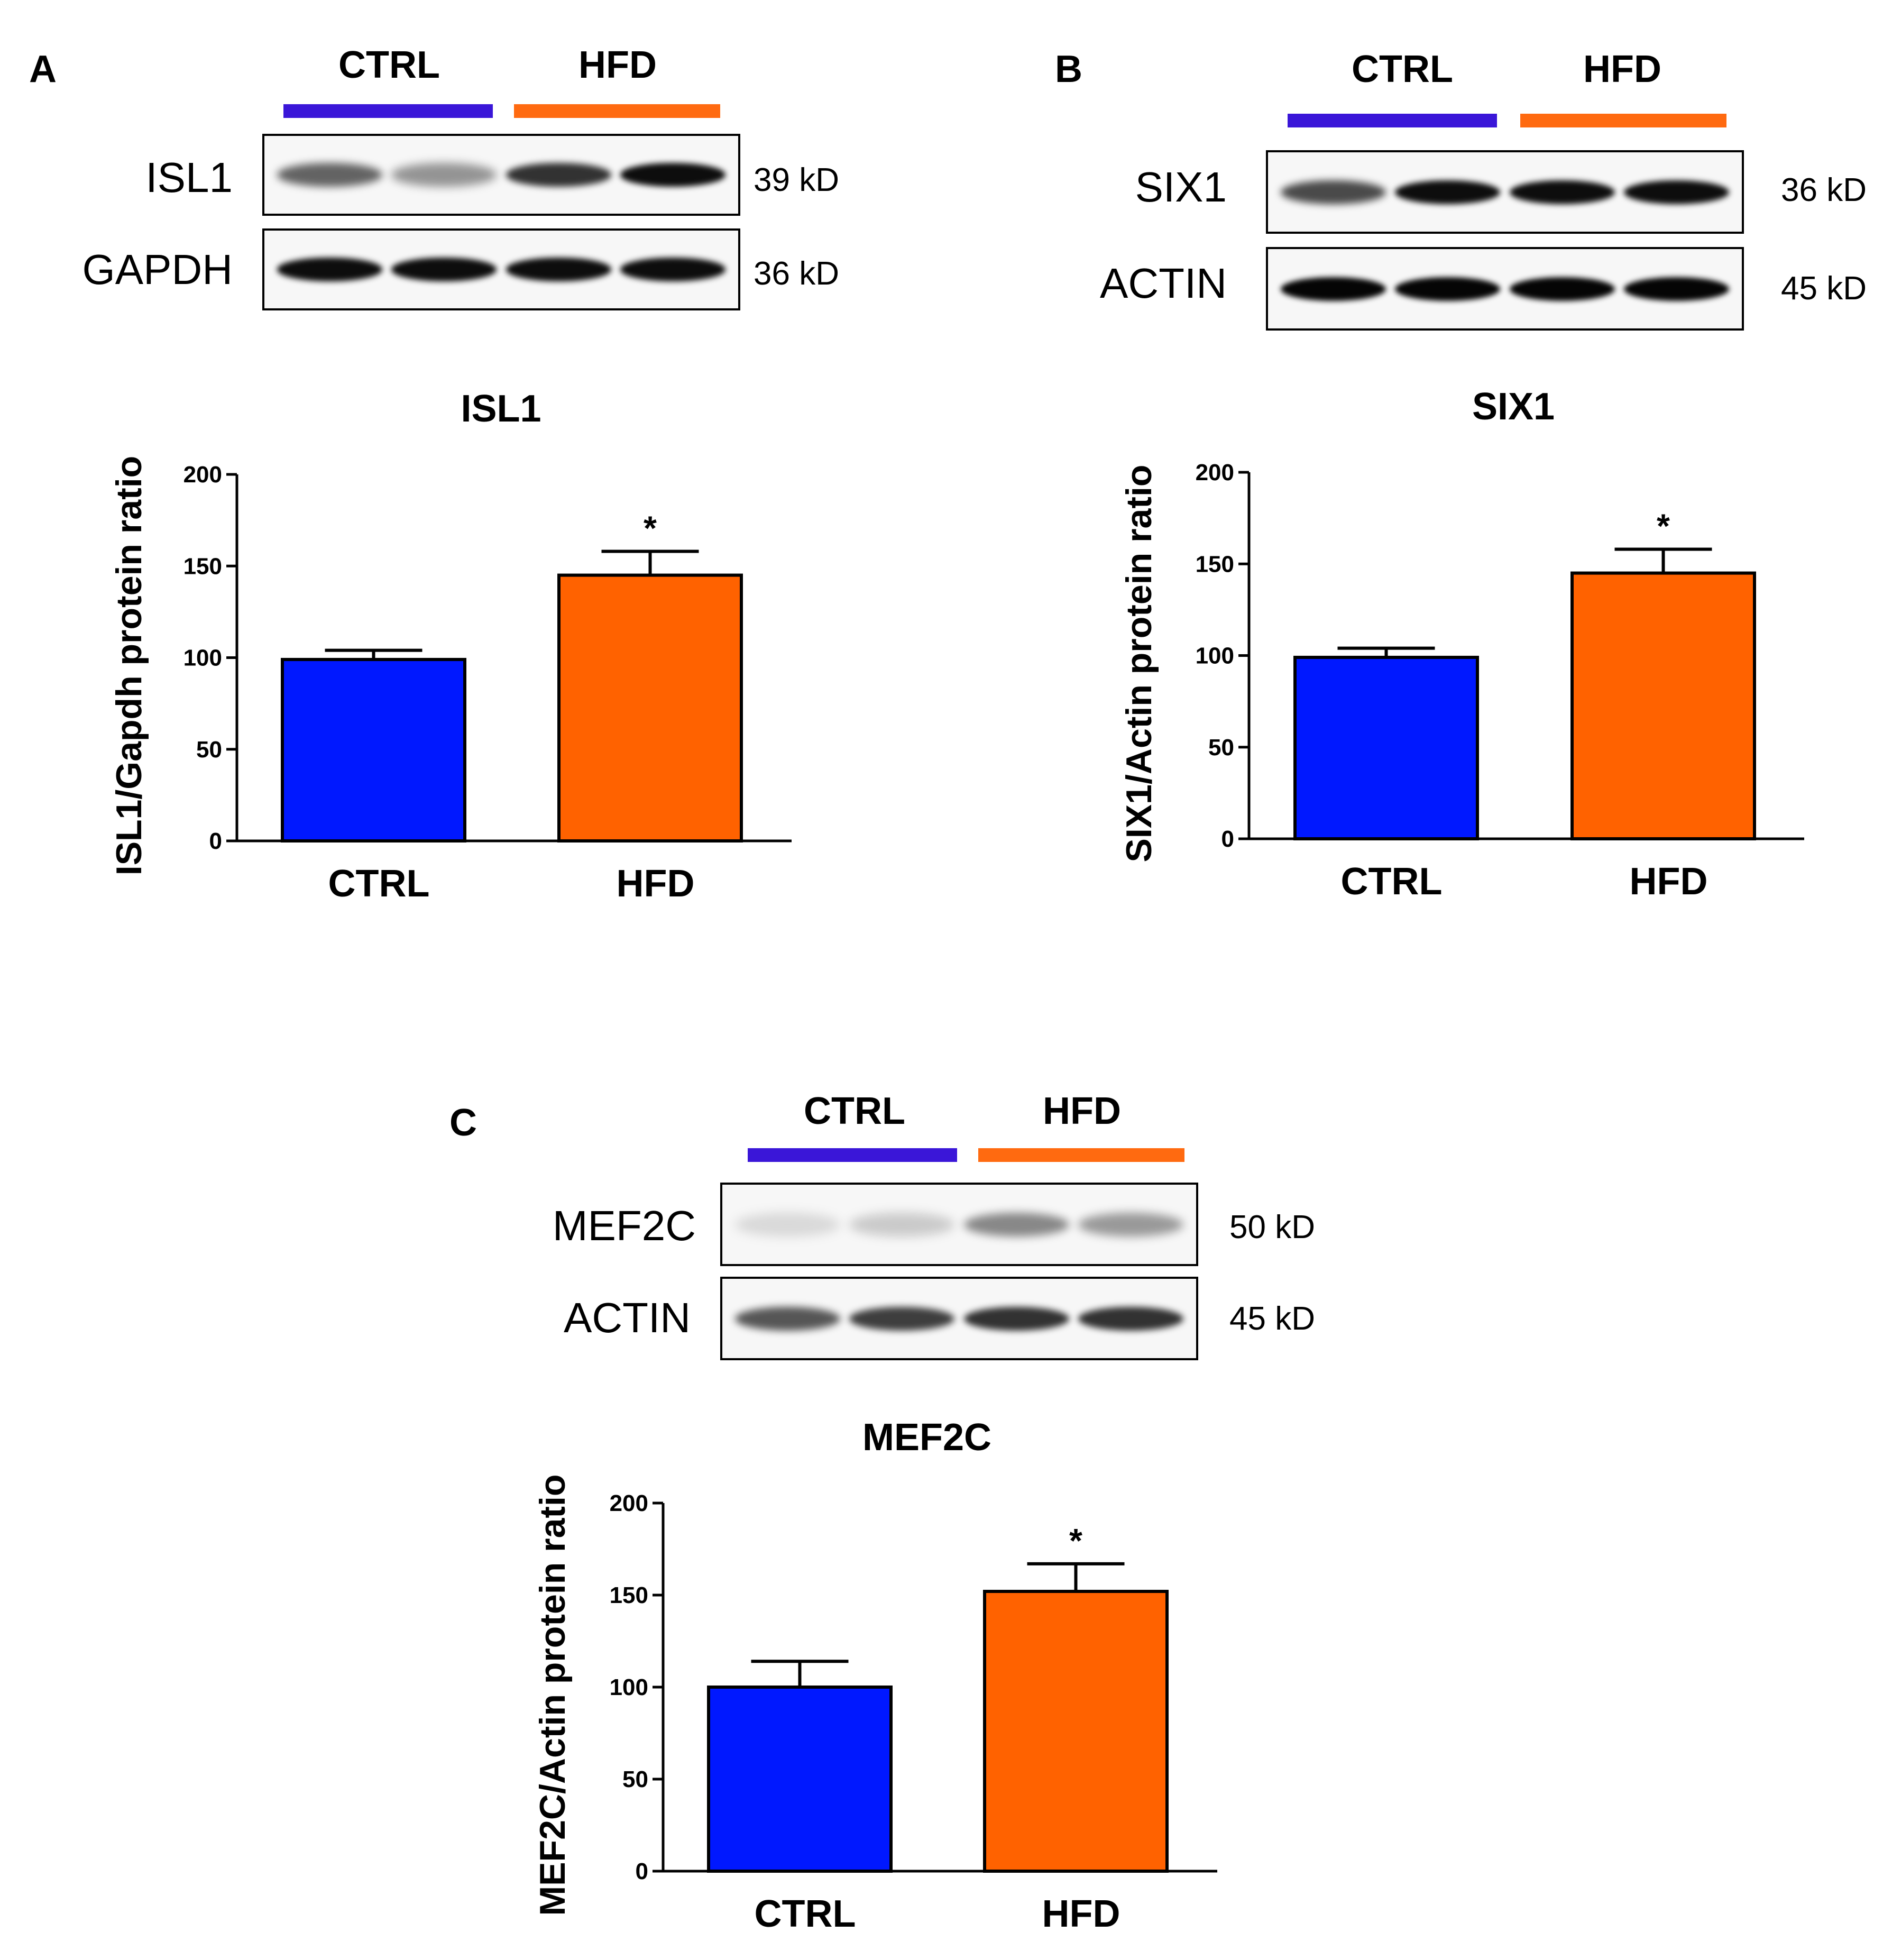  I want to click on y-axis-label: MEF2C/Actin protein ratio, so click(552, 1695).